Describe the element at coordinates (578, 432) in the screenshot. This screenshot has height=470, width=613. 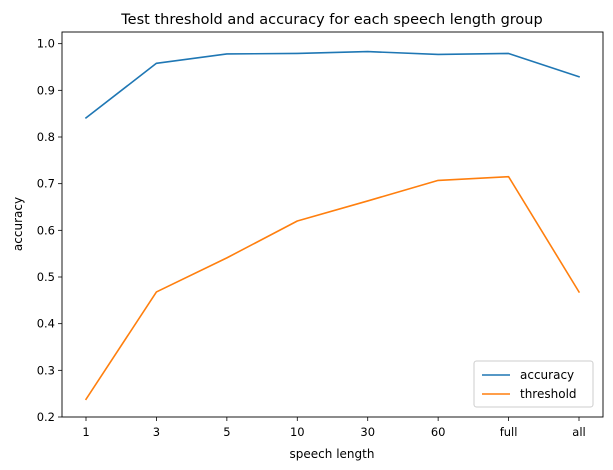
I see `x-tick-label: all` at that location.